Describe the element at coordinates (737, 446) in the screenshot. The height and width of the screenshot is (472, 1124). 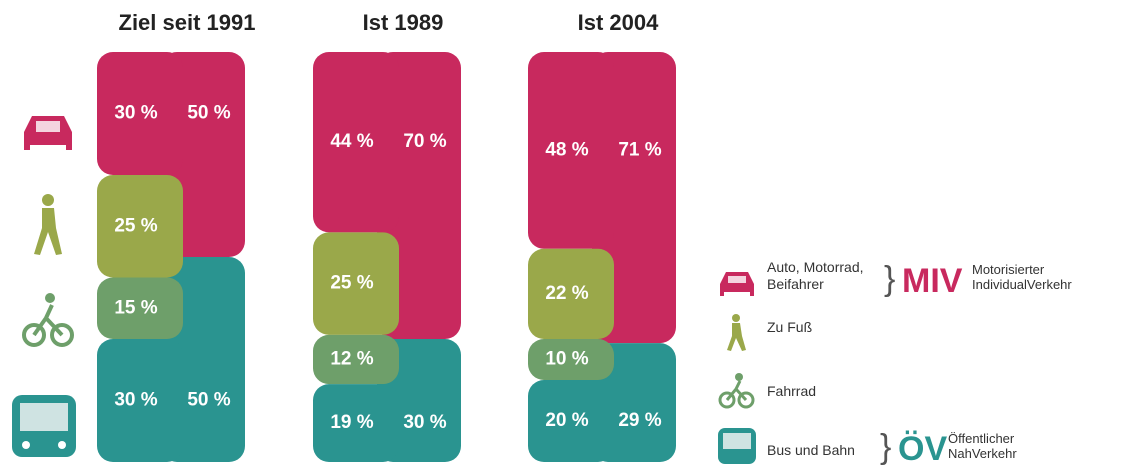
I see `legend-bus-icon` at that location.